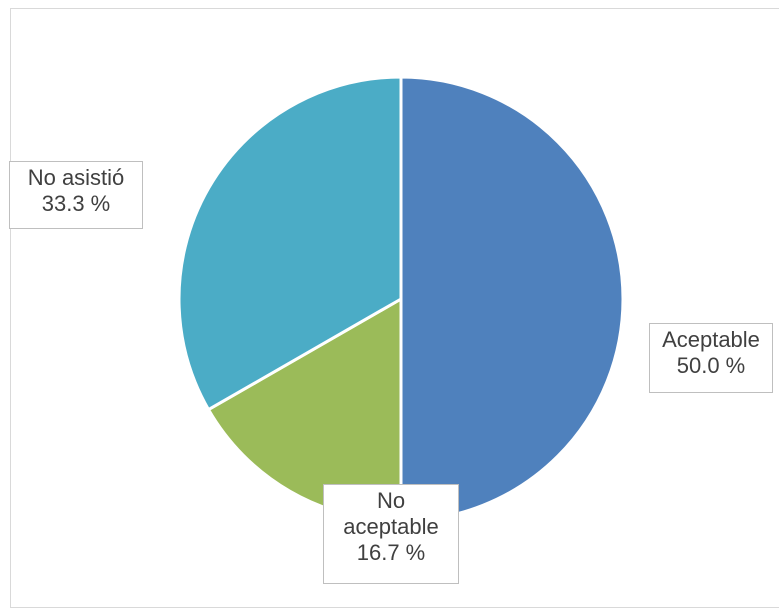 The image size is (779, 609). I want to click on data-label-no-asistio-value: 33.3 %, so click(76, 203).